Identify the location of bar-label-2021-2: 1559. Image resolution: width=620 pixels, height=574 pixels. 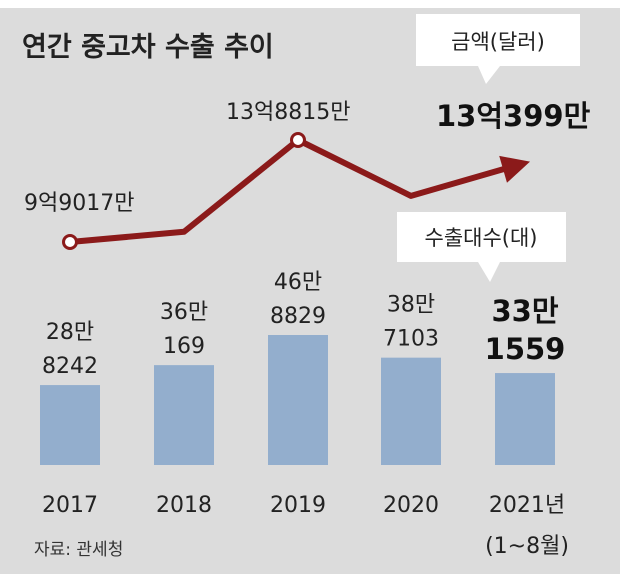
(525, 349).